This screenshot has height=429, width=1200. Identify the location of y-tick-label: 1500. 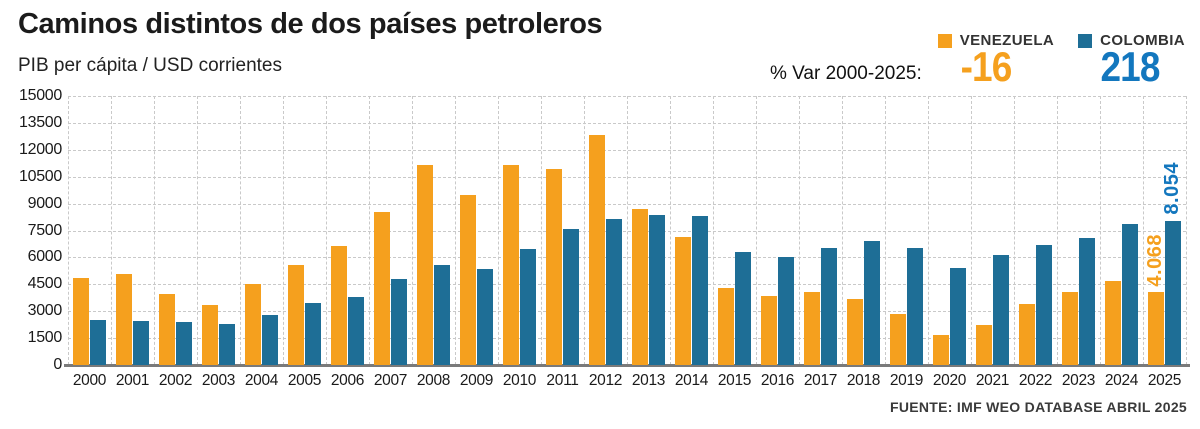
(45, 338).